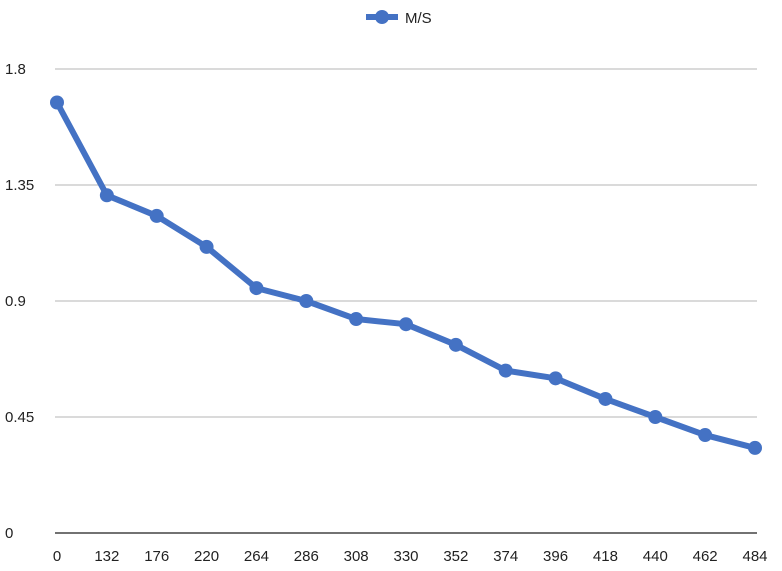 This screenshot has width=782, height=571. What do you see at coordinates (19, 185) in the screenshot?
I see `y-tick-label: 1.35` at bounding box center [19, 185].